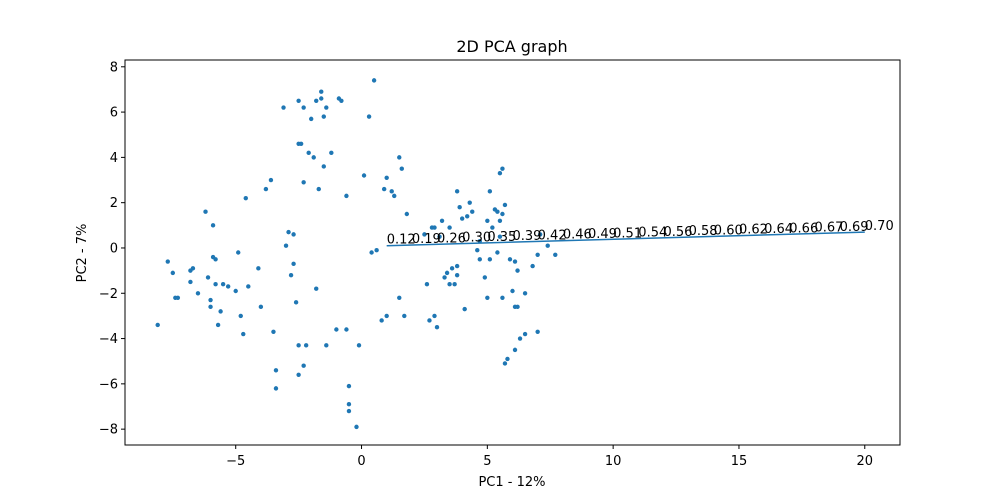  I want to click on y-tick-label: 0, so click(114, 248).